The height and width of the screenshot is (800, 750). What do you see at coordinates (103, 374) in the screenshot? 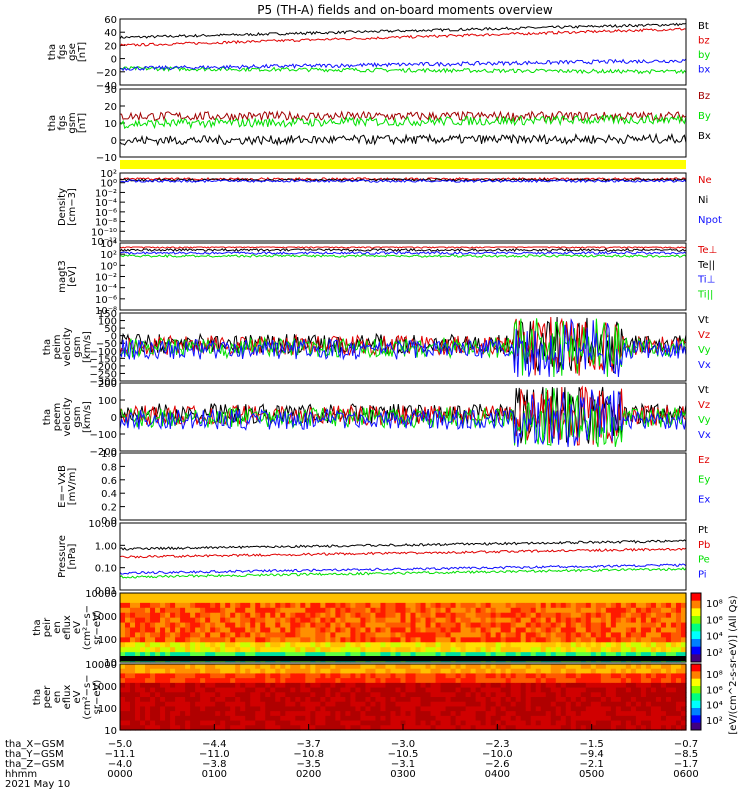
I see `y-tick-label: −250` at bounding box center [103, 374].